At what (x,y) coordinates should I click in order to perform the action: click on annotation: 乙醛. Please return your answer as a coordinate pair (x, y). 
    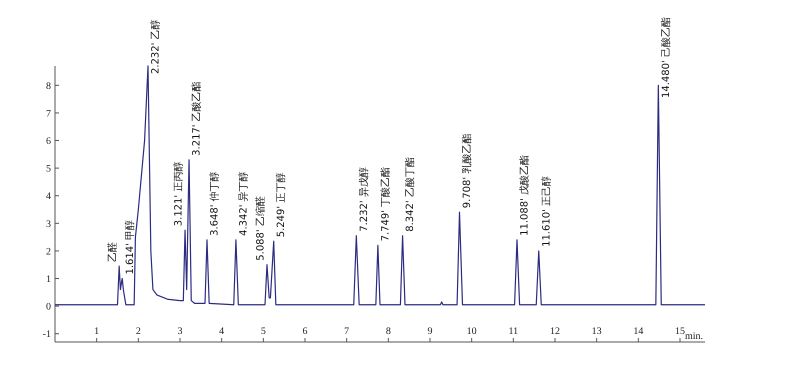
    Looking at the image, I should click on (112, 252).